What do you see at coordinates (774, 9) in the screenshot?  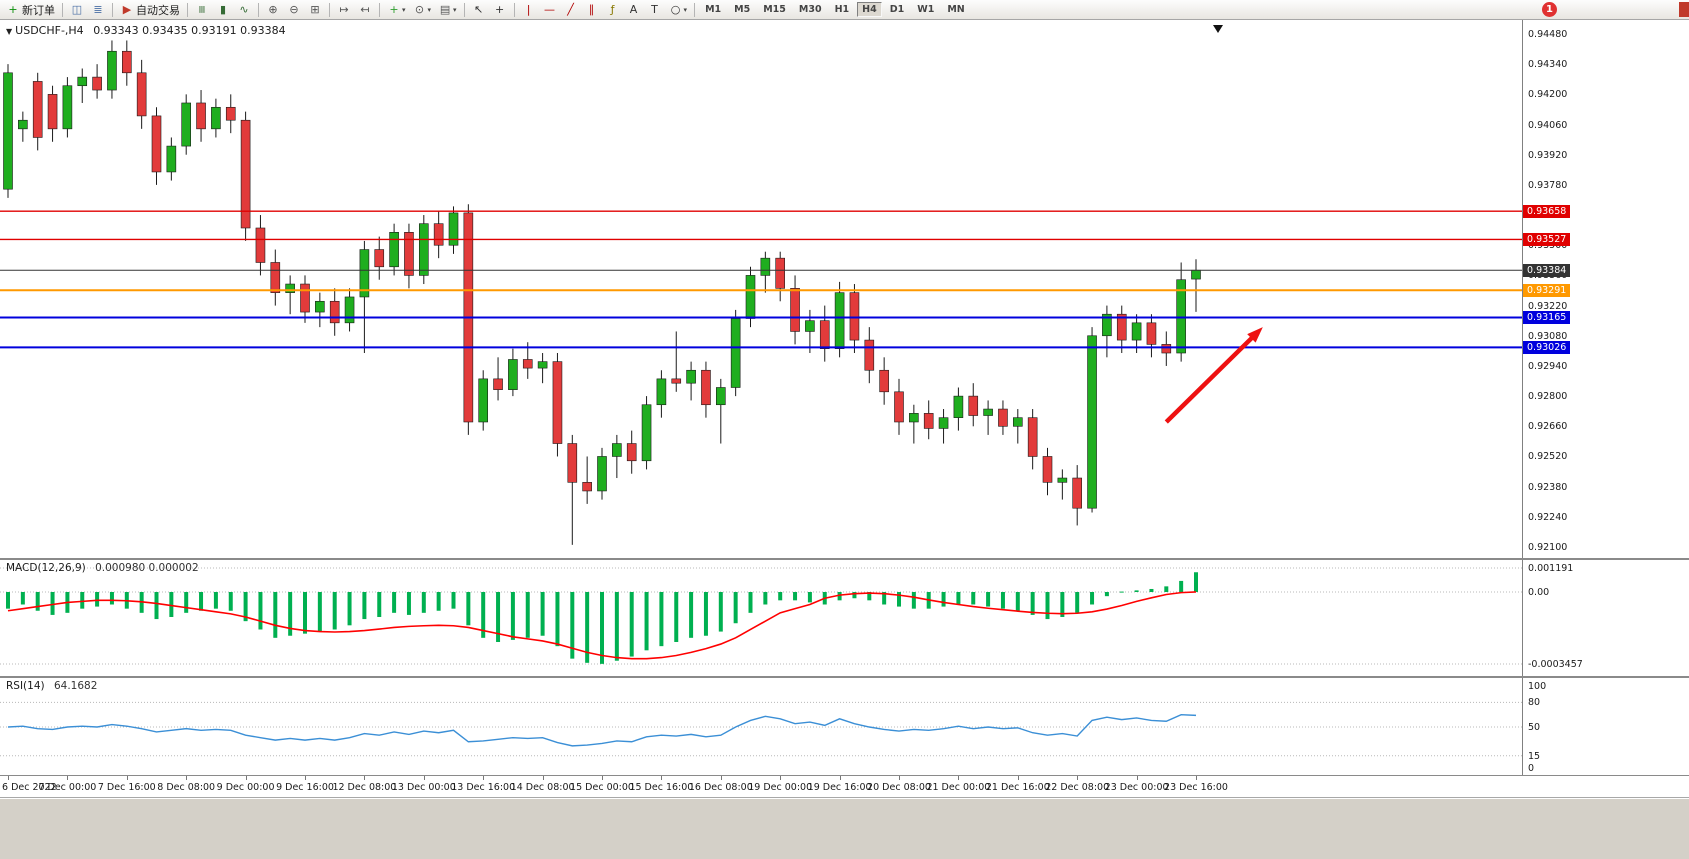 I see `timeframe-m15-button: M15` at bounding box center [774, 9].